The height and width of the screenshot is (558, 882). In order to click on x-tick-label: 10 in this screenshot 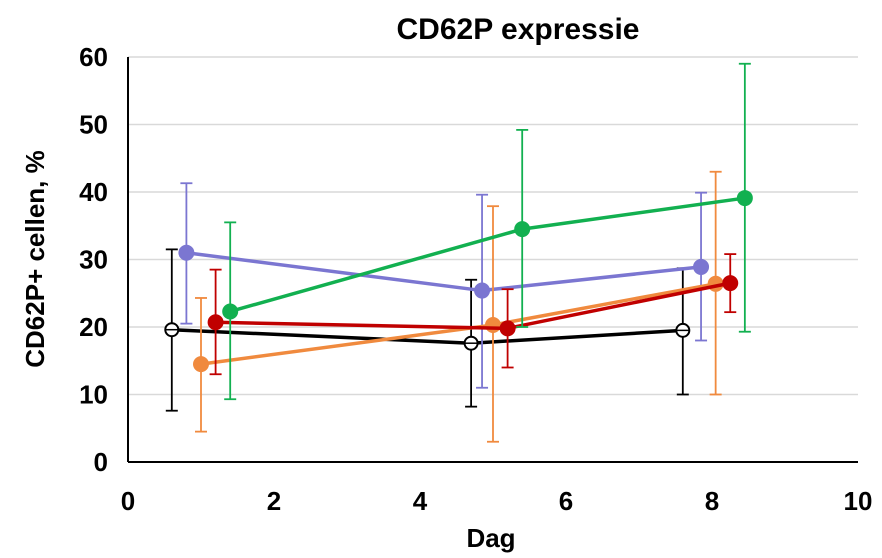, I will do `click(858, 501)`.